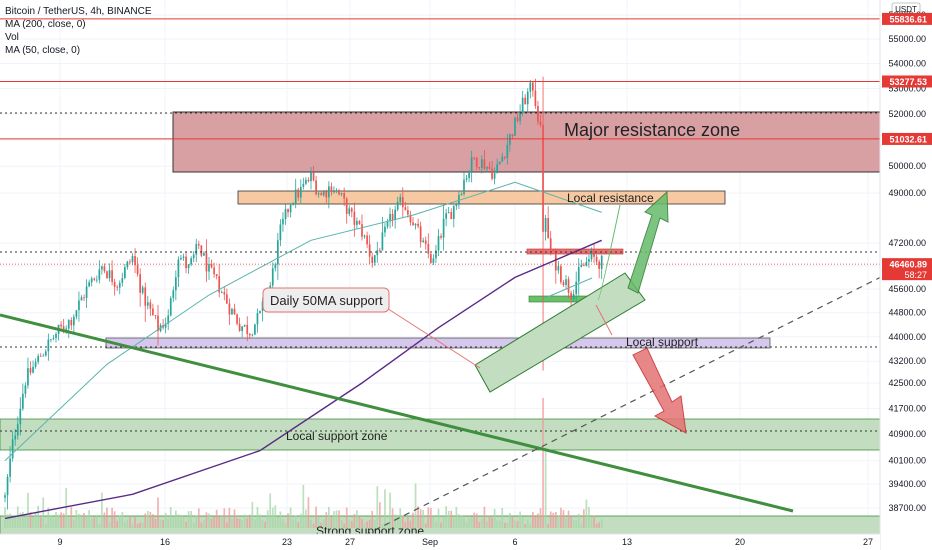 This screenshot has height=550, width=932. Describe the element at coordinates (627, 542) in the screenshot. I see `time-tick-label: 13` at that location.